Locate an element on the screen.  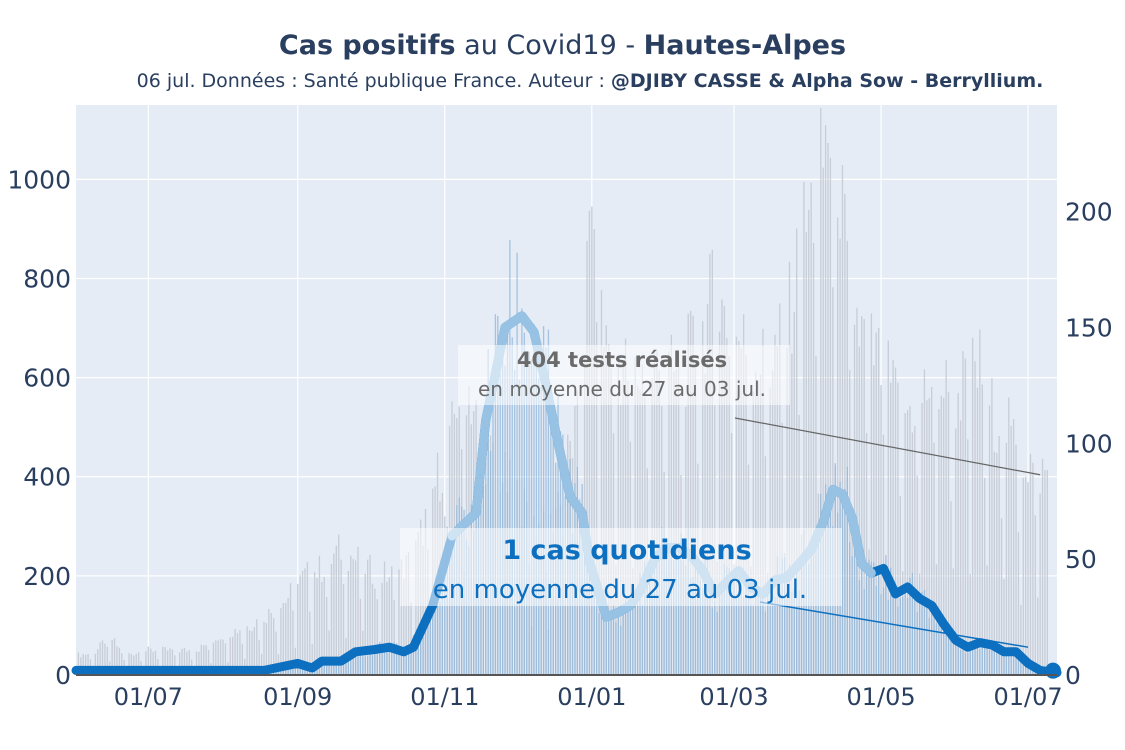
title-bold-2: Hautes-Alpes is located at coordinates (745, 45).